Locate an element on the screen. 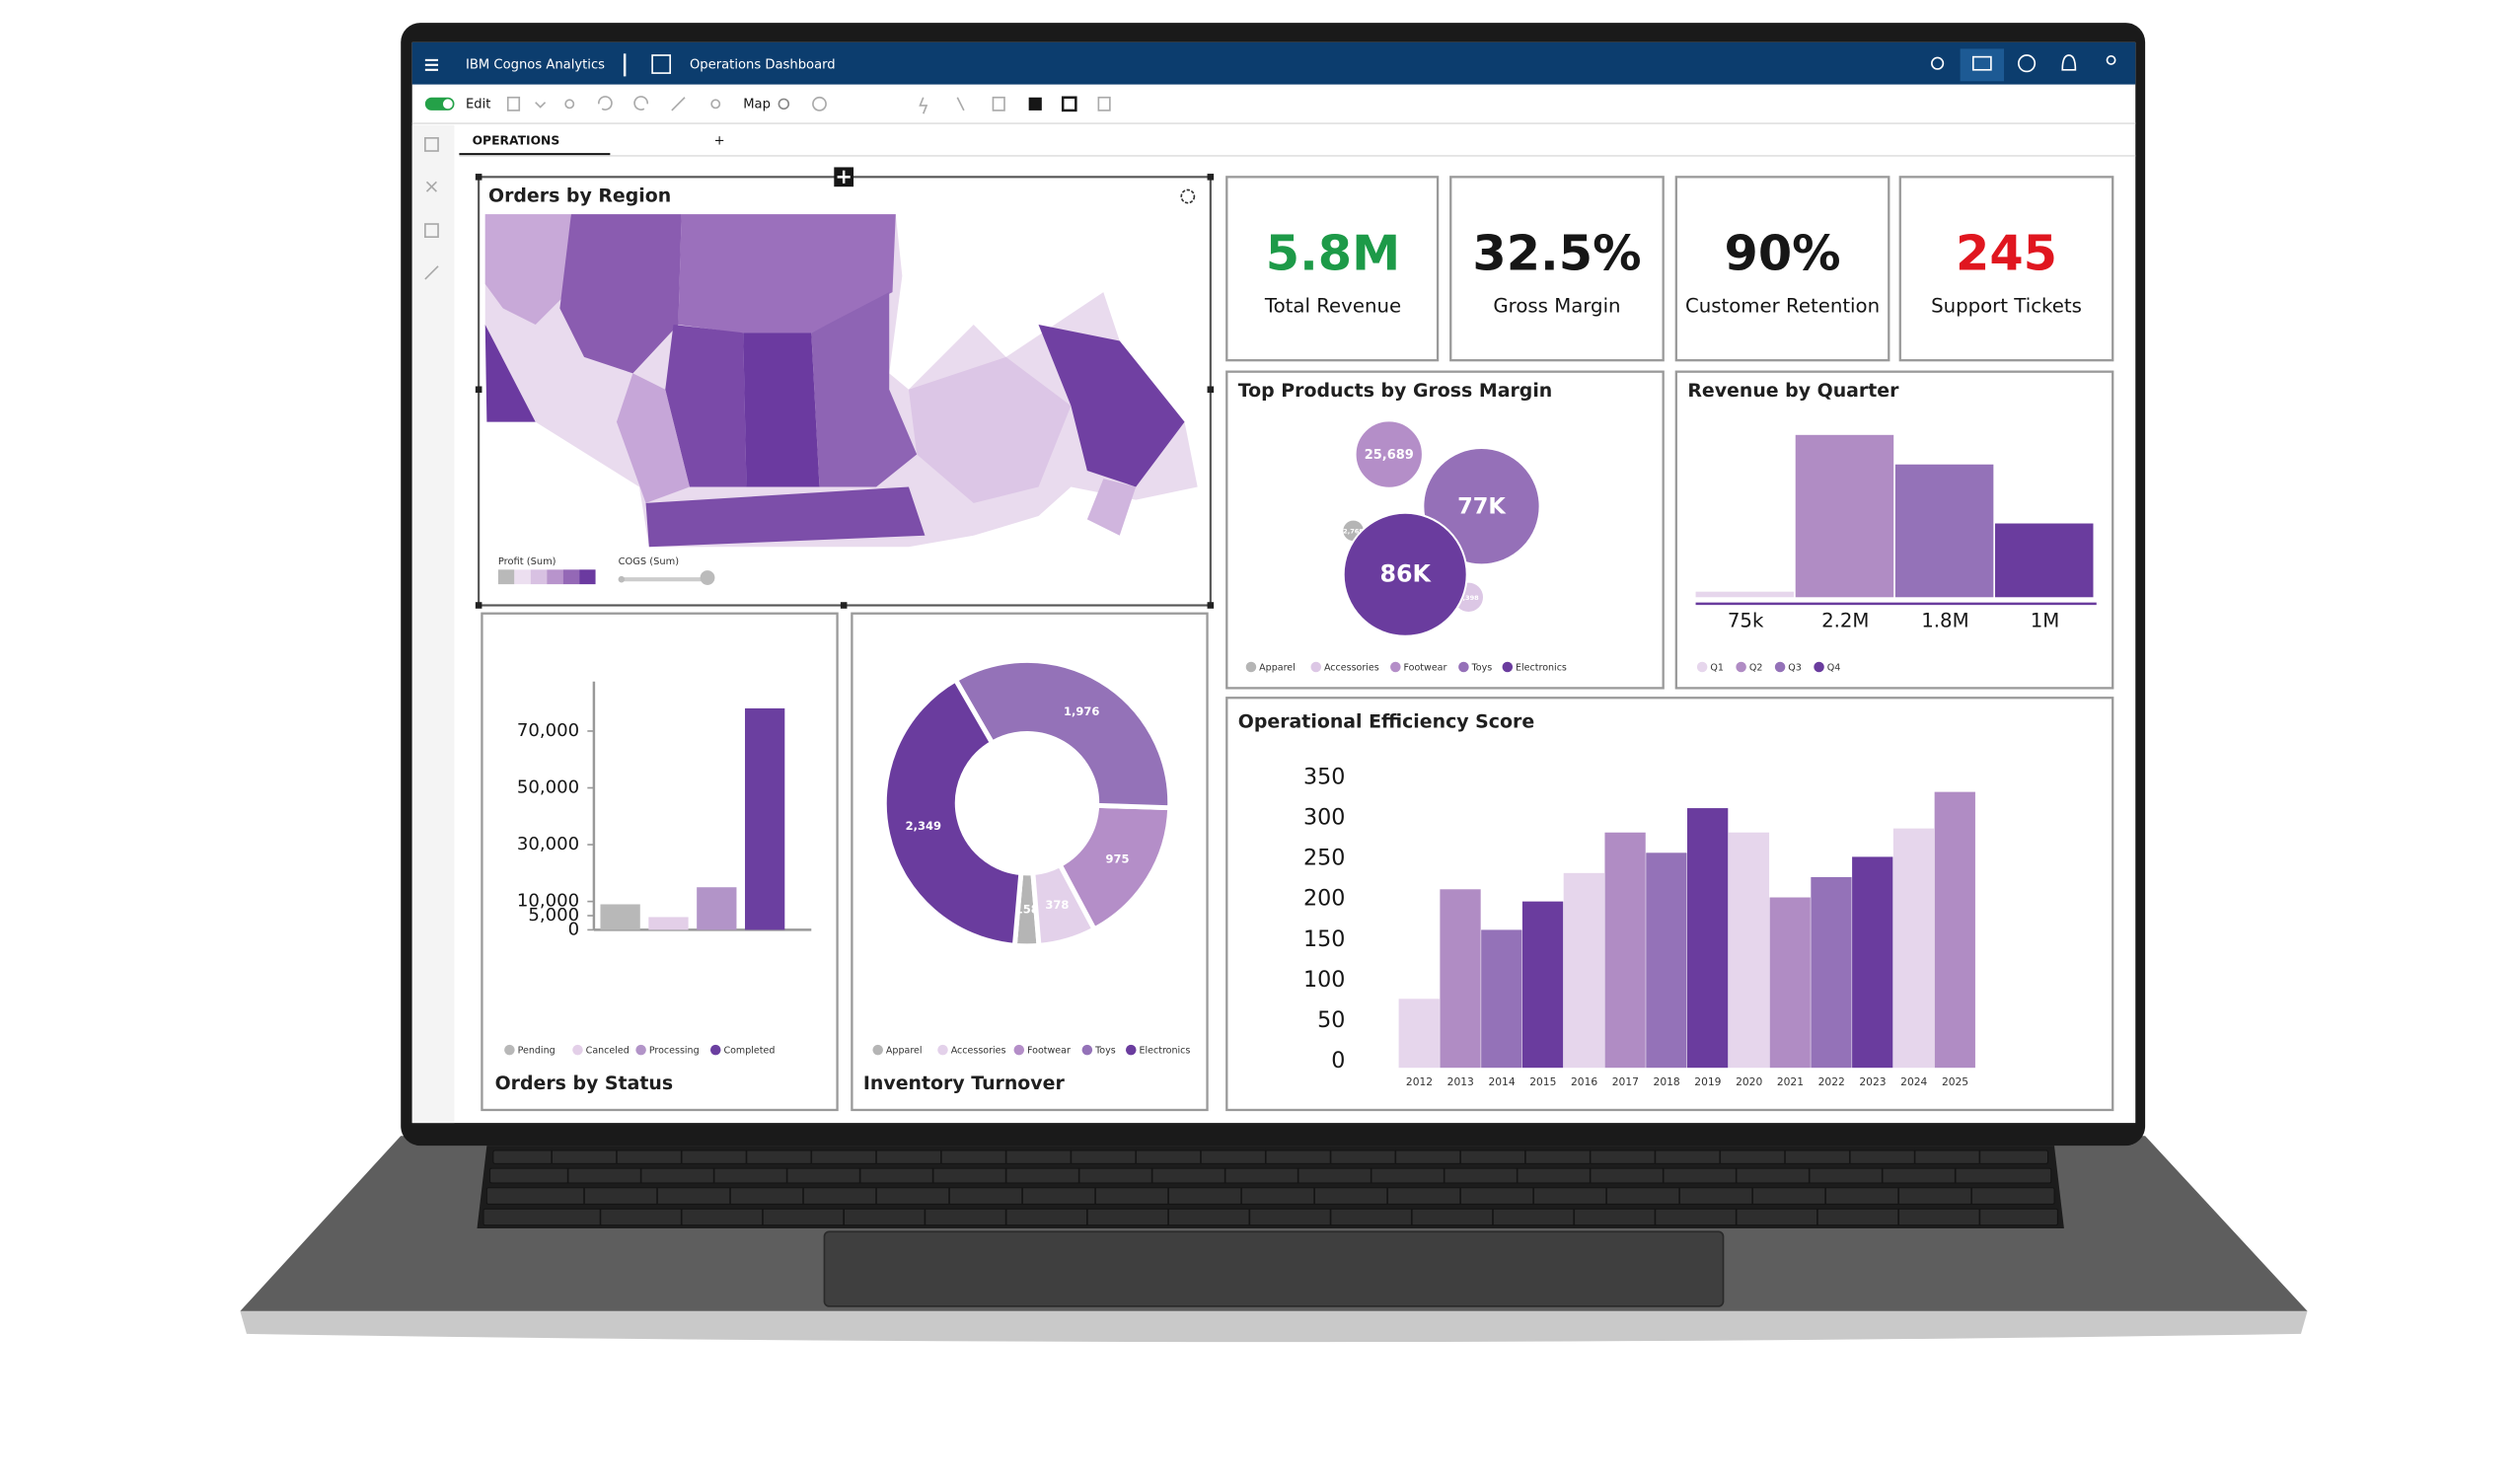  help-icon is located at coordinates (2027, 64).